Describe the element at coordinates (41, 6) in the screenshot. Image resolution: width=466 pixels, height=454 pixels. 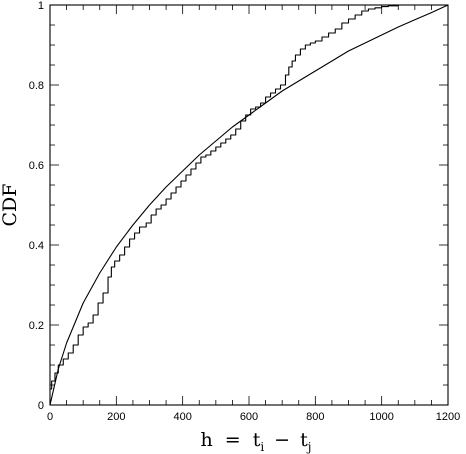
I see `y-tick-label: 1` at that location.